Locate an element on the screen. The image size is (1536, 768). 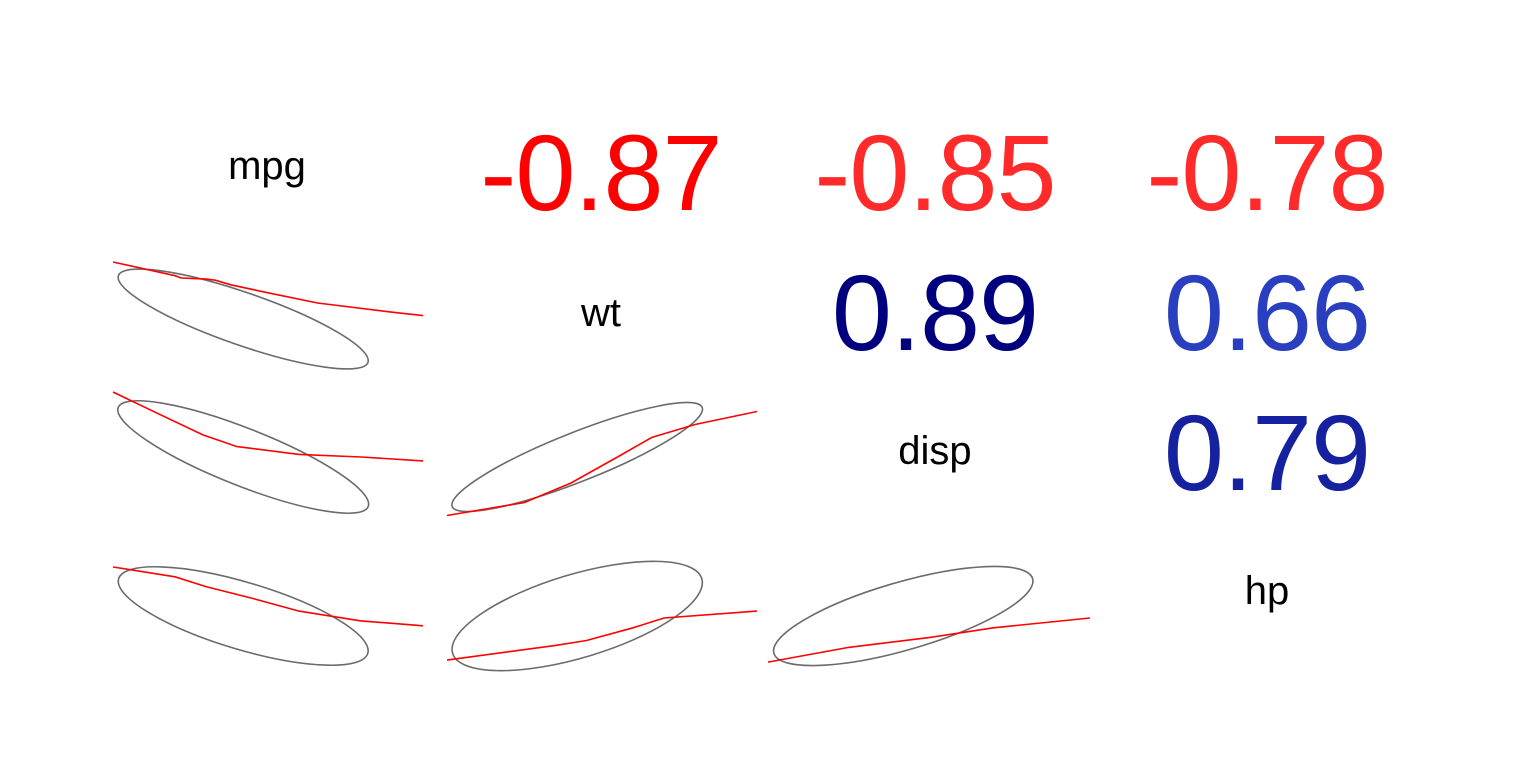
panel-disp-hp is located at coordinates (929, 616).